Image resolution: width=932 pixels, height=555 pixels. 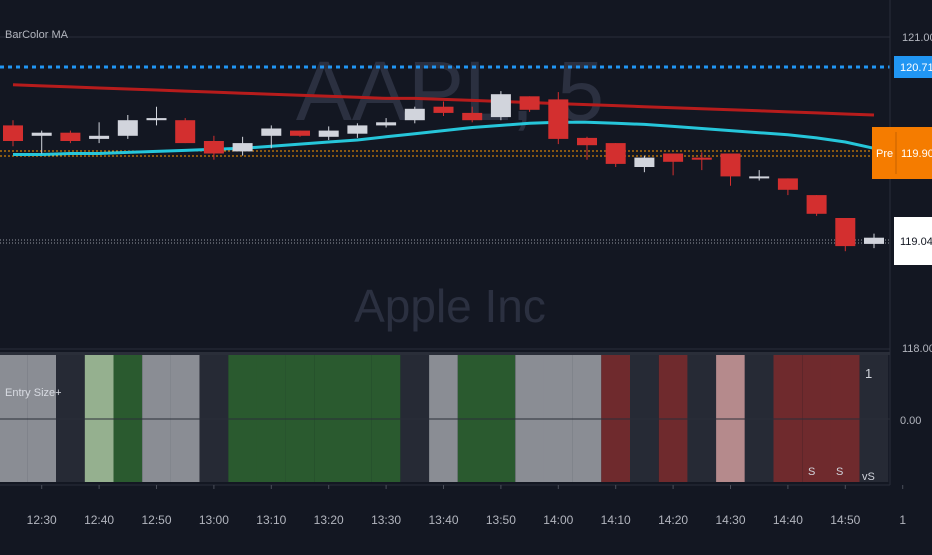 What do you see at coordinates (839, 472) in the screenshot?
I see `sell-marker-2: S` at bounding box center [839, 472].